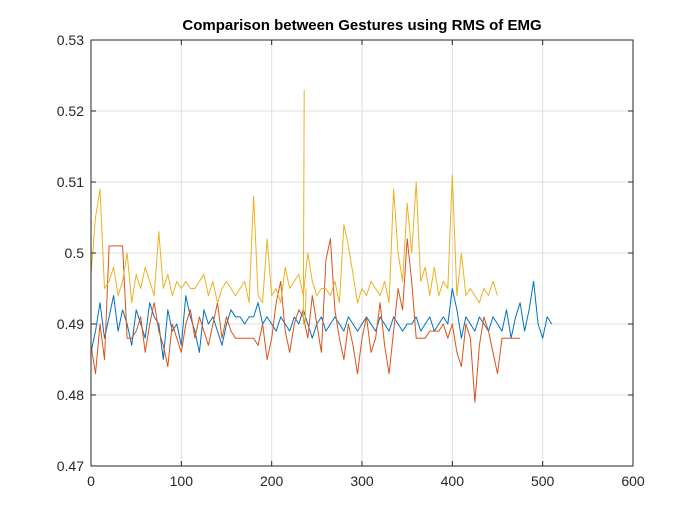  What do you see at coordinates (453, 481) in the screenshot?
I see `x-tick-label: 400` at bounding box center [453, 481].